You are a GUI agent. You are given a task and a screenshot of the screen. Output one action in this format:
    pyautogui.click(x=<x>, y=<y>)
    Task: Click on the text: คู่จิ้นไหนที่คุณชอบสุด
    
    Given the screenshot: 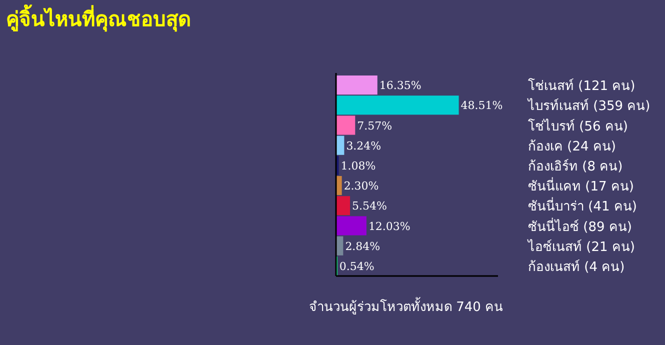 What is the action you would take?
    pyautogui.click(x=98, y=18)
    